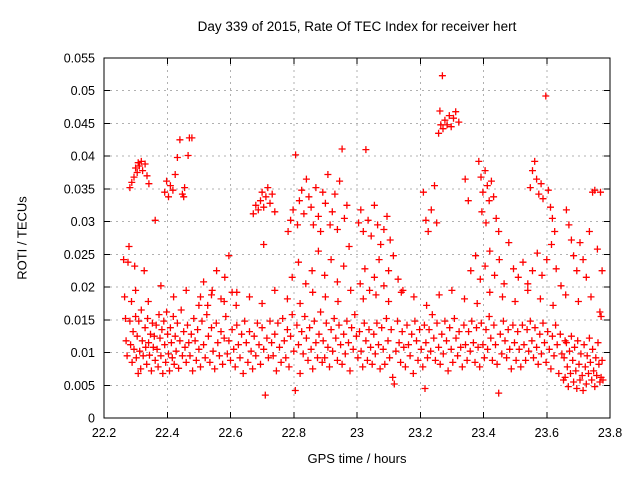 The image size is (640, 480). I want to click on x-tick-label: 22.8, so click(294, 433).